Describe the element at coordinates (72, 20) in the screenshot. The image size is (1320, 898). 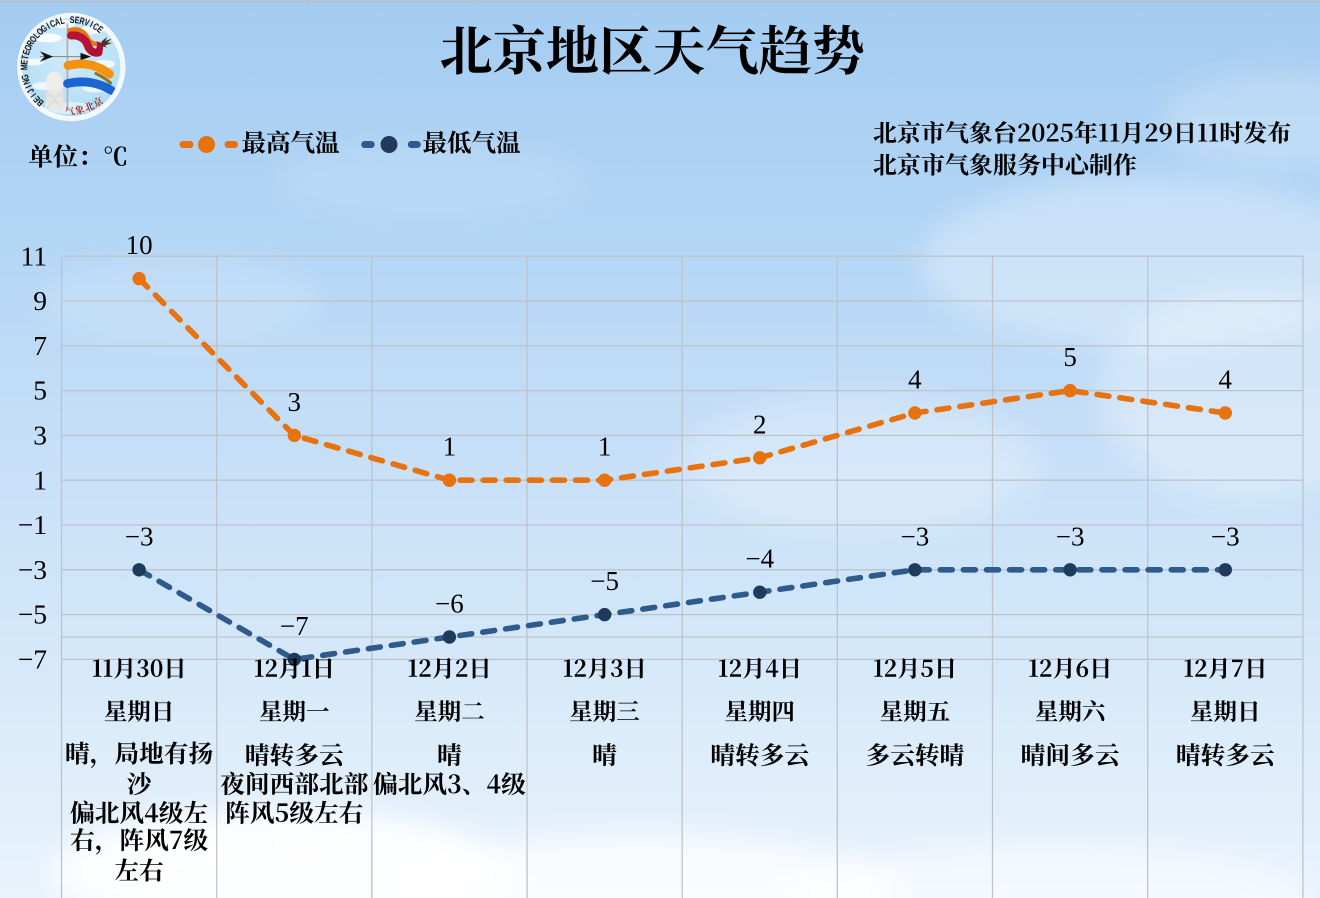
I see `svg-text: S` at that location.